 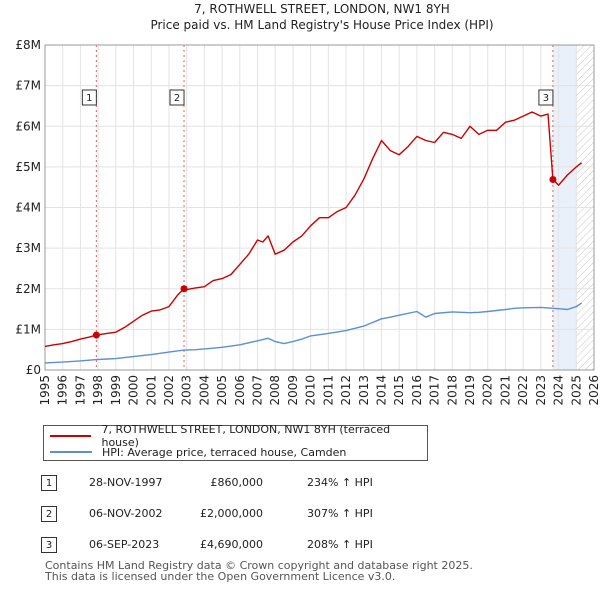 What do you see at coordinates (28, 45) in the screenshot?
I see `y-tick-label: £8M` at bounding box center [28, 45].